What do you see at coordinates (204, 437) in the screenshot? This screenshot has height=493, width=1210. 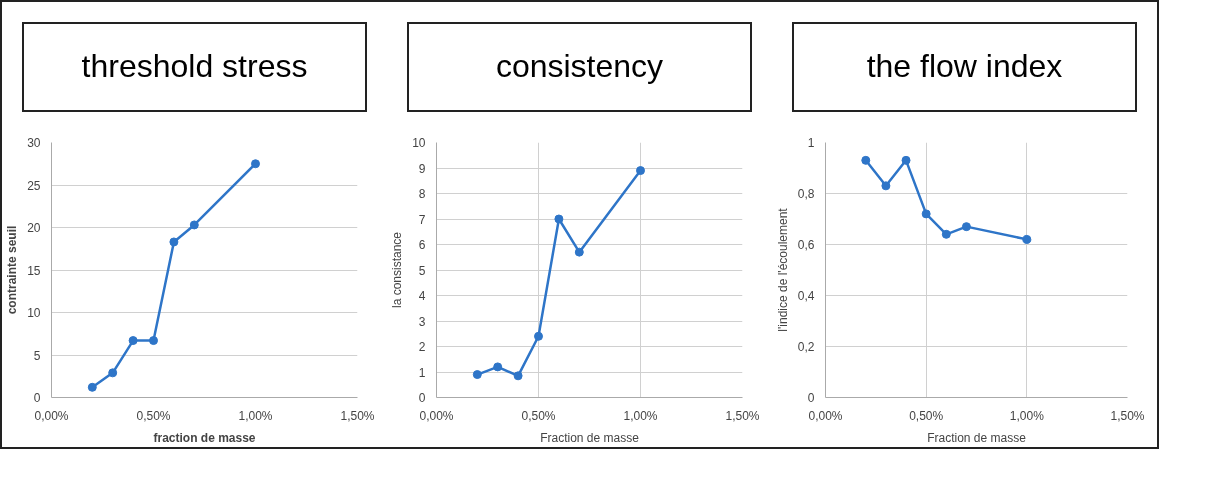 I see `x-axis-title: fraction de masse` at bounding box center [204, 437].